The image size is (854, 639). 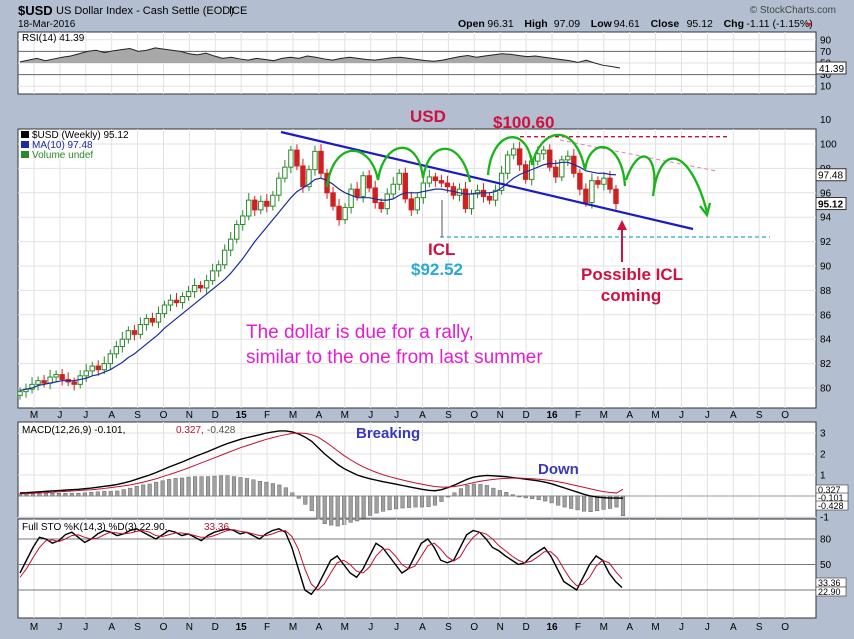 I want to click on ohlc-label-open: Open, so click(x=471, y=24).